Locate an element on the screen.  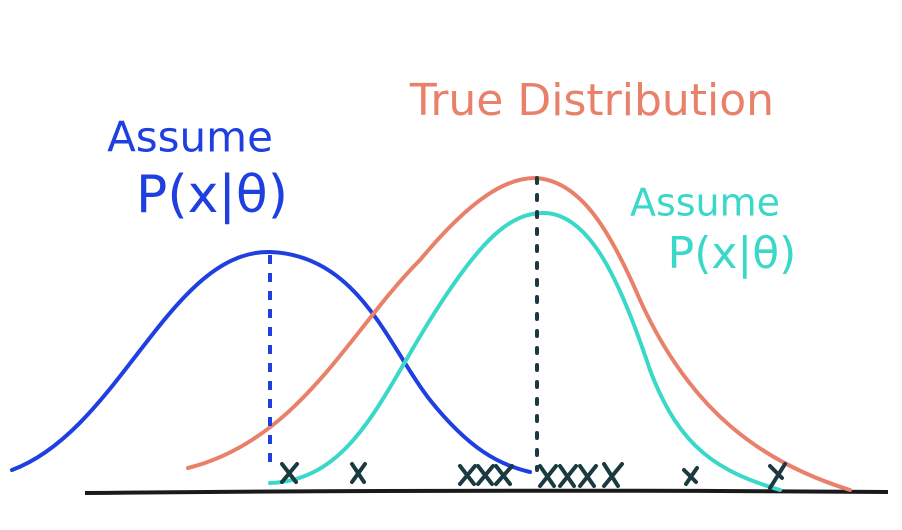
right-label-line1: Assume is located at coordinates (705, 203).